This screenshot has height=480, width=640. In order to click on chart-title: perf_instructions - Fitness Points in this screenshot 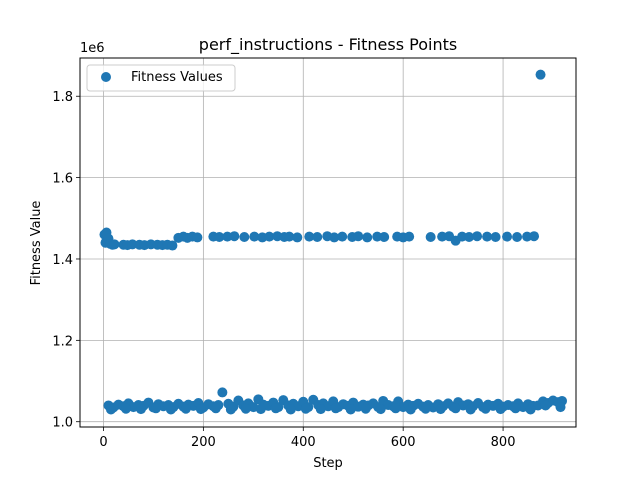, I will do `click(328, 45)`.